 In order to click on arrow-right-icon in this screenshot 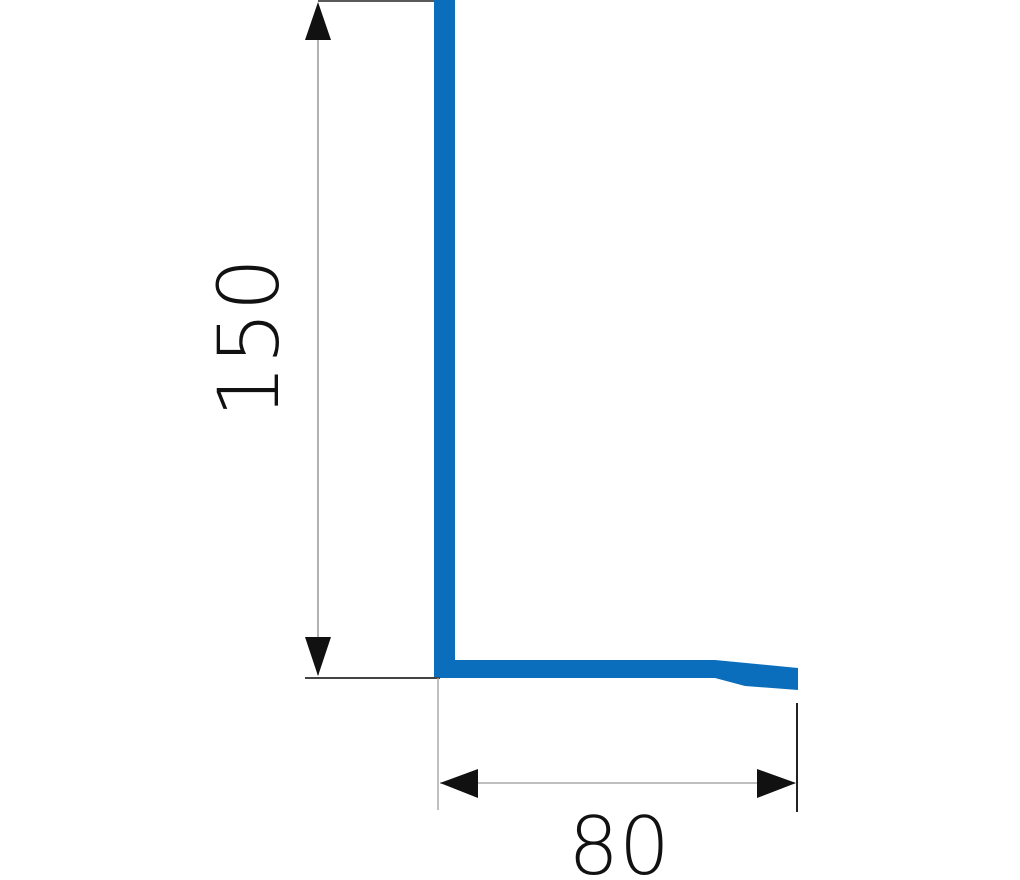, I will do `click(776, 783)`.